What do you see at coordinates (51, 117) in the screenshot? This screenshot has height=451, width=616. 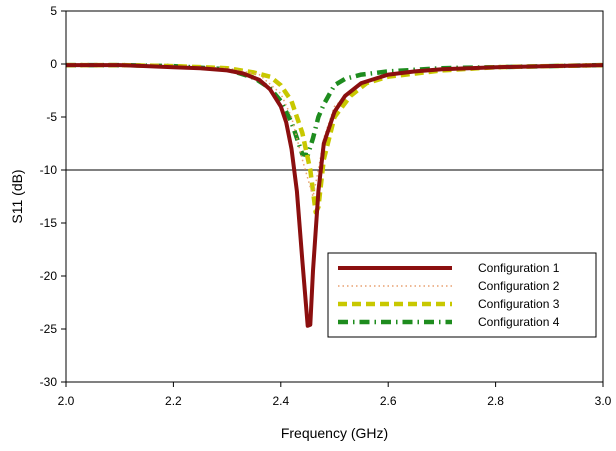 I see `y-tick-label: -5` at bounding box center [51, 117].